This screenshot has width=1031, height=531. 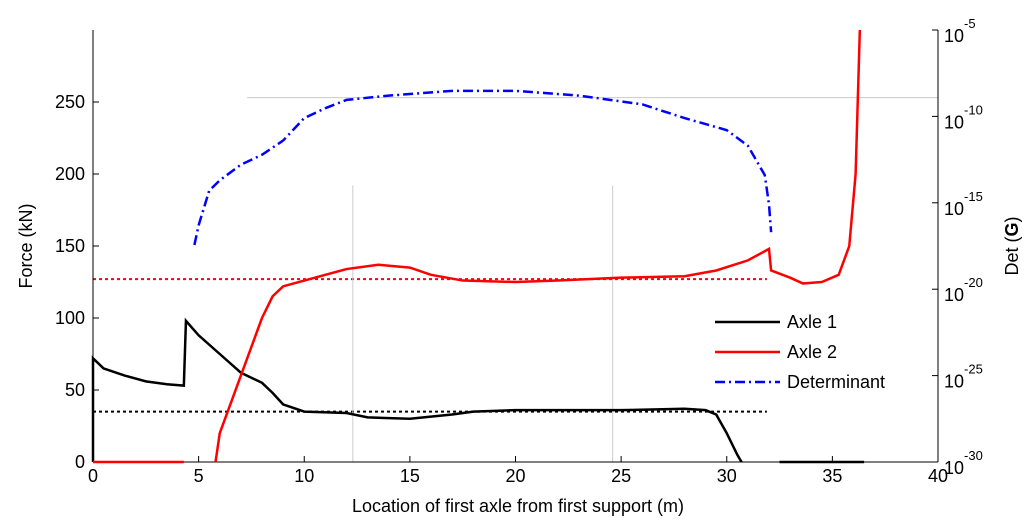 I want to click on y2-tick-label: 10-10, so click(x=963, y=117).